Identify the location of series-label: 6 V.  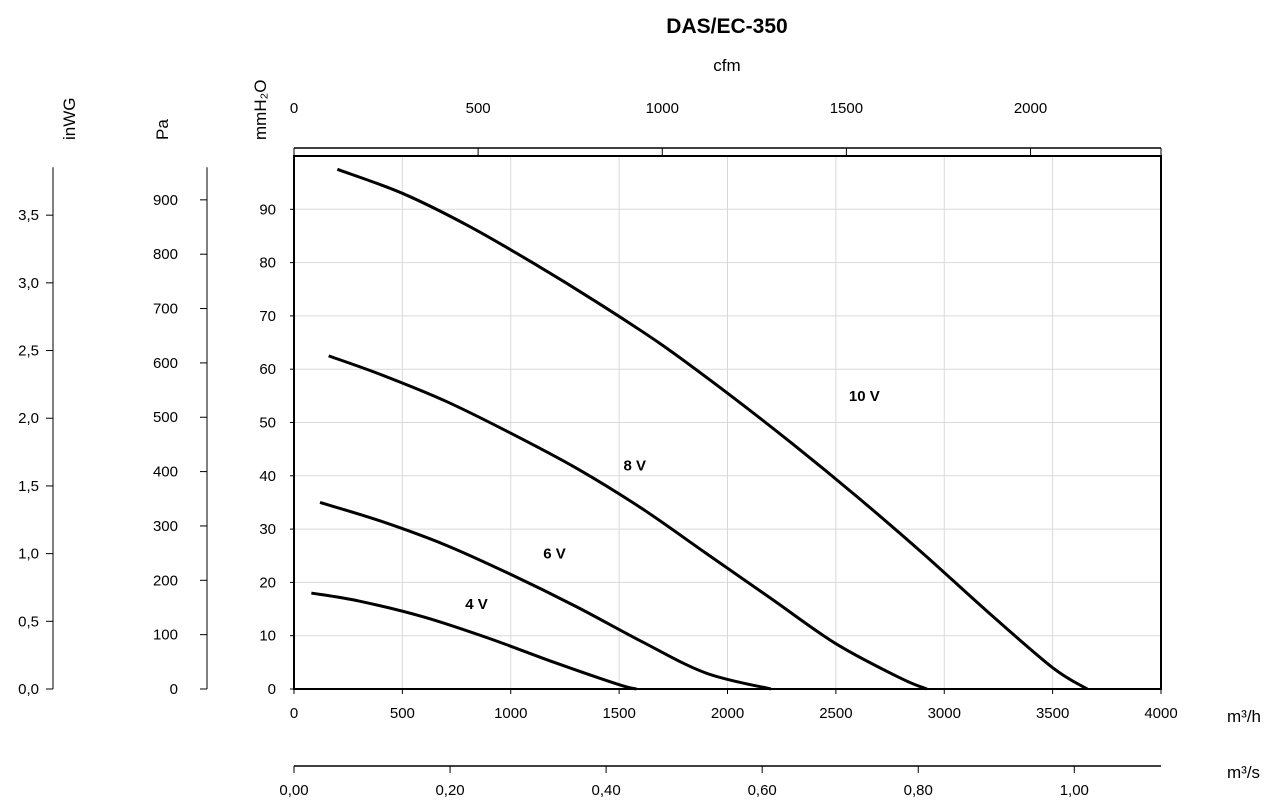
(554, 553).